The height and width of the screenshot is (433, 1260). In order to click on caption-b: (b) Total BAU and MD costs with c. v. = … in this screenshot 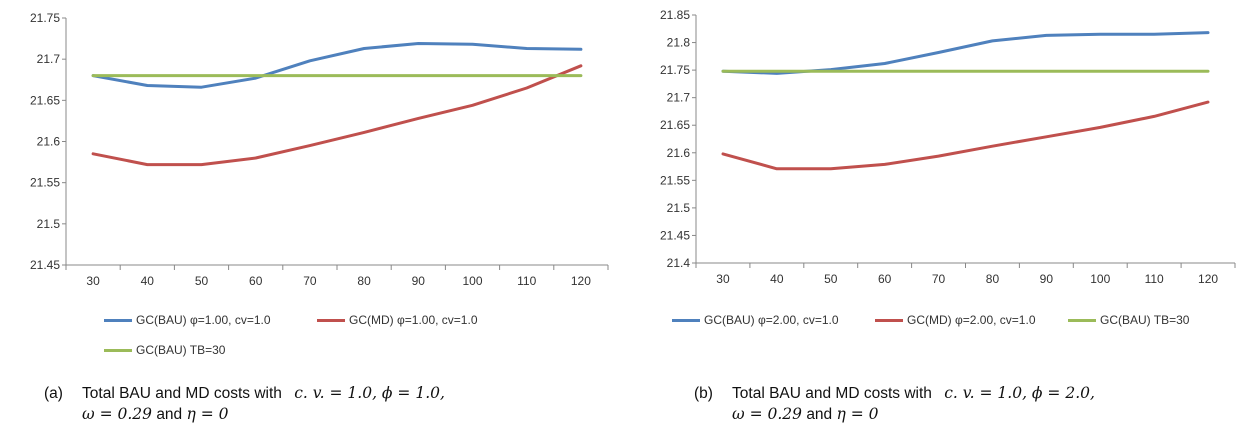, I will do `click(894, 404)`.